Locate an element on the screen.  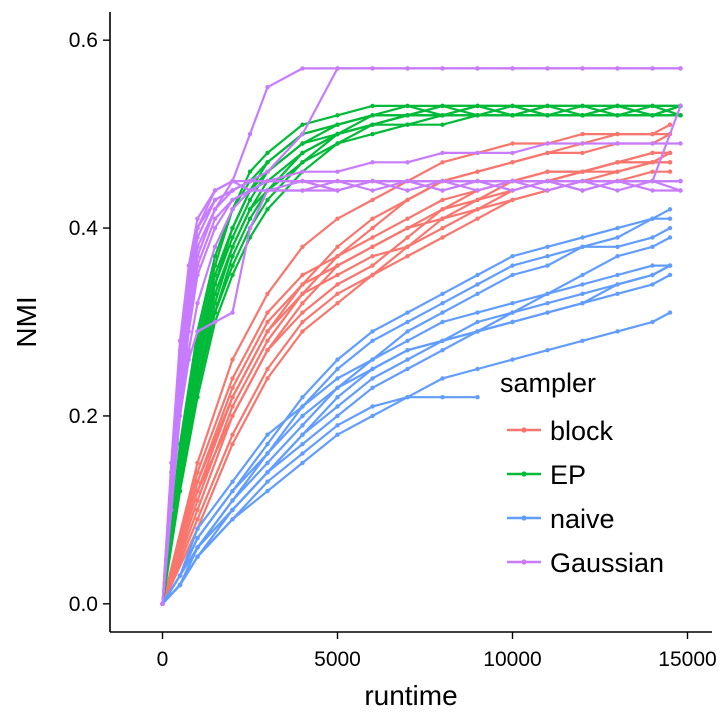
y-tick-label: 0.4 is located at coordinates (84, 228).